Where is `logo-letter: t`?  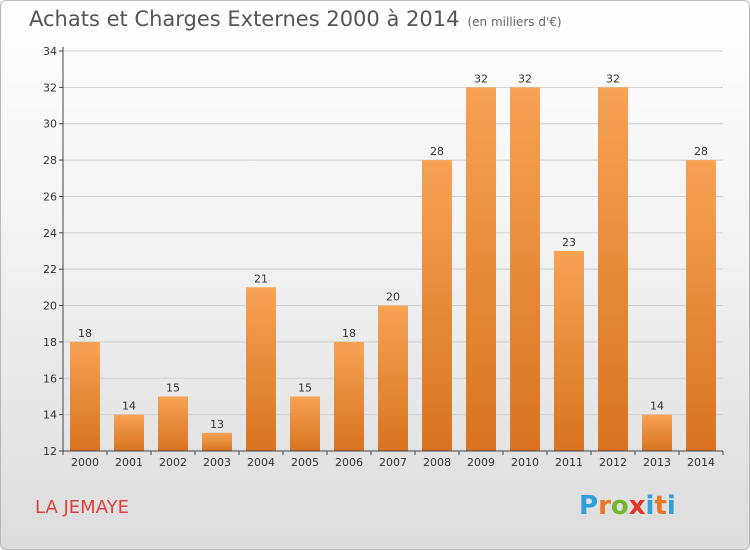
logo-letter: t is located at coordinates (660, 506).